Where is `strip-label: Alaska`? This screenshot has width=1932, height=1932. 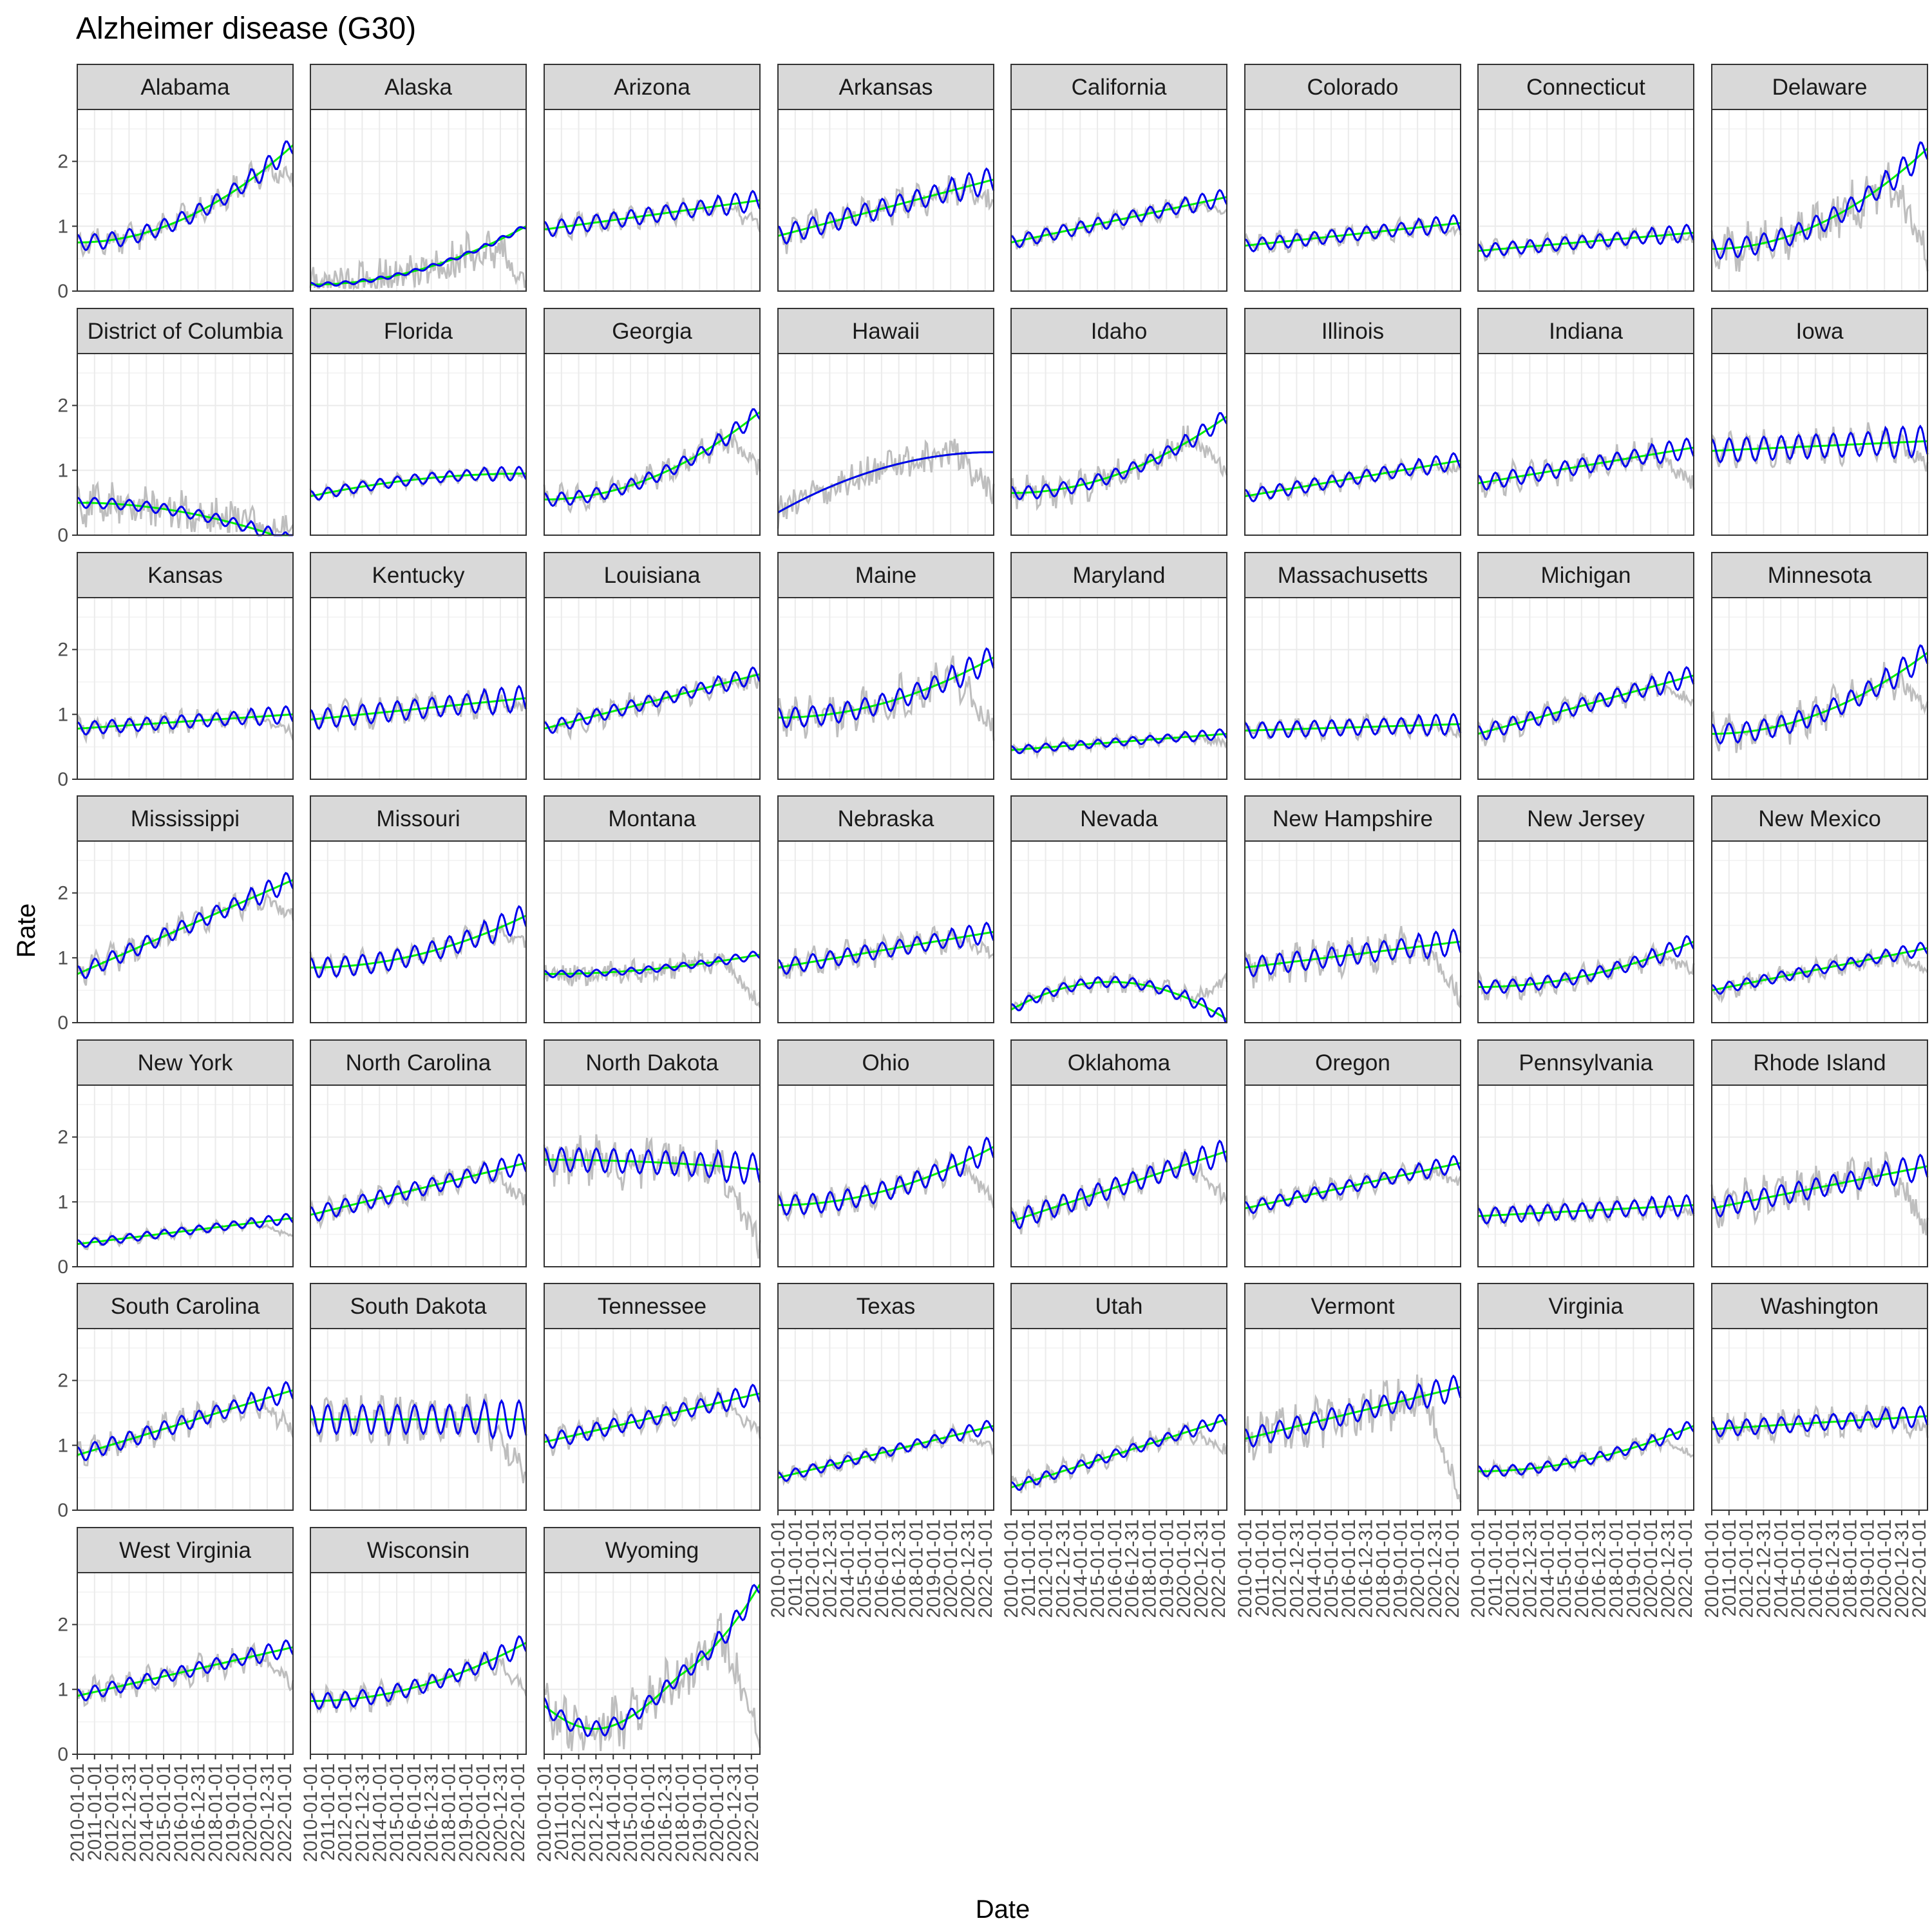
strip-label: Alaska is located at coordinates (418, 87).